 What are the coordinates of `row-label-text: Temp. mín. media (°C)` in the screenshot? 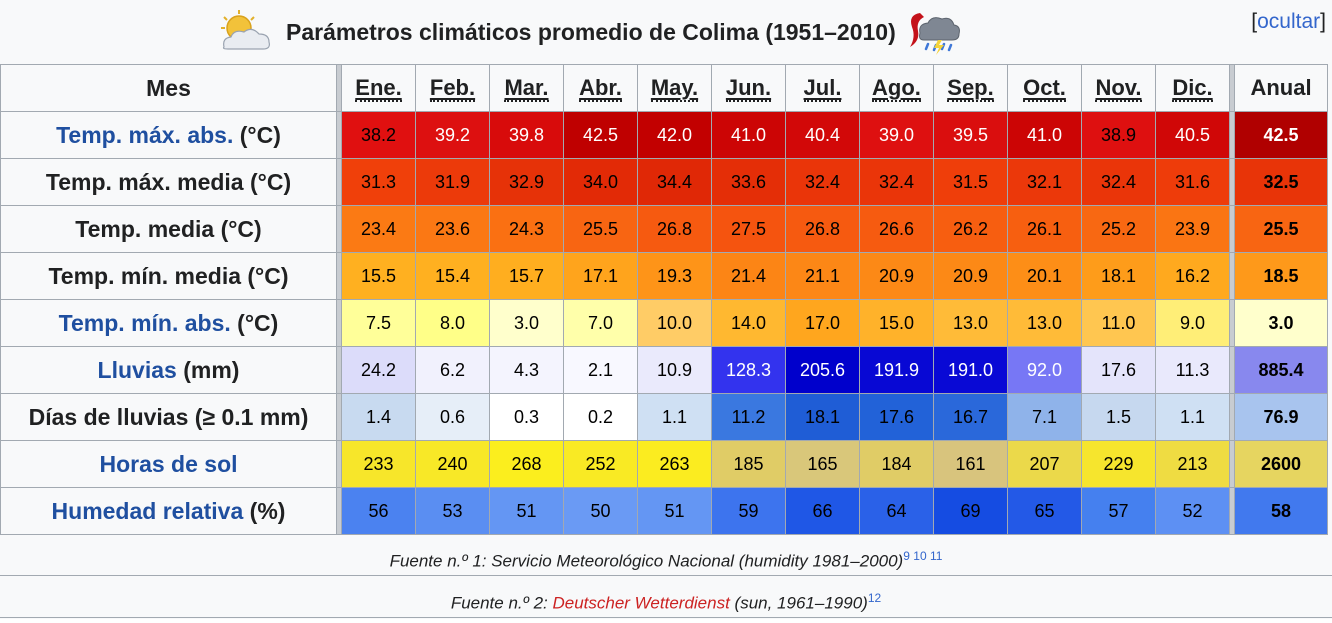 It's located at (168, 275).